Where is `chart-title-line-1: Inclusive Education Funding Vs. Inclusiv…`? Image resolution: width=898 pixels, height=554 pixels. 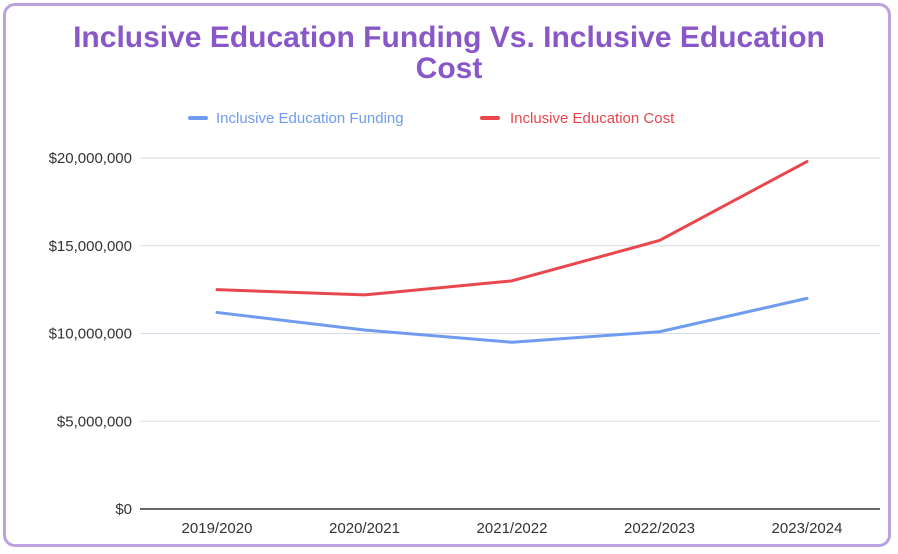
chart-title-line-1: Inclusive Education Funding Vs. Inclusiv… is located at coordinates (449, 37).